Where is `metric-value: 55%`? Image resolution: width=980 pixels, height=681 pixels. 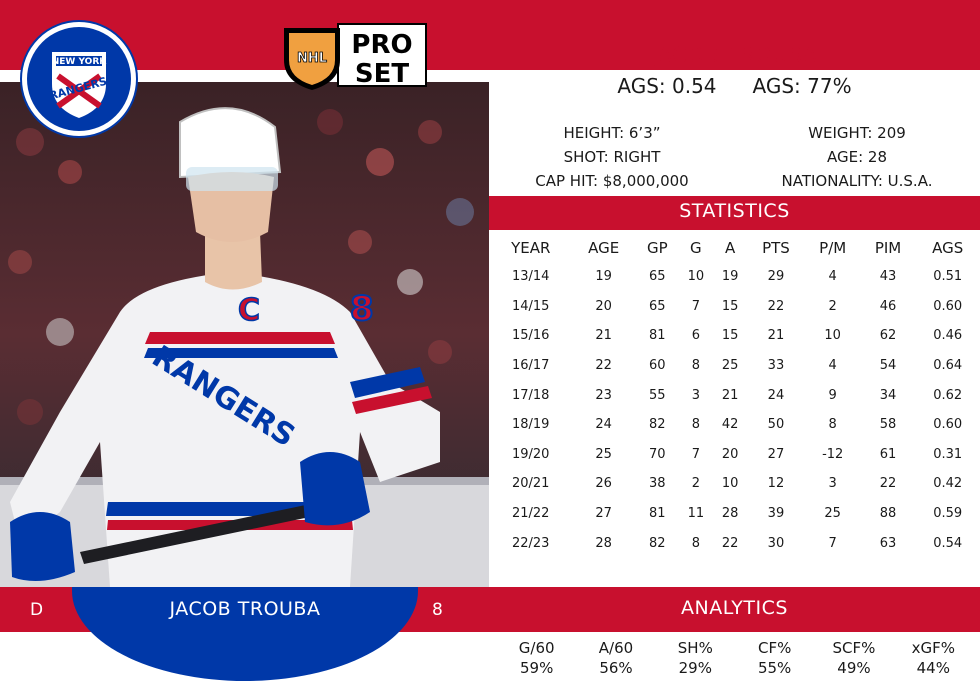
metric-value: 55% is located at coordinates (774, 668).